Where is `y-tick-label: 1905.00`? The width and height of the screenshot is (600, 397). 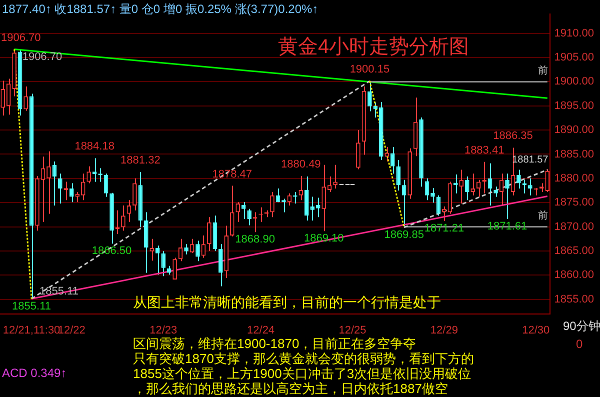
y-tick-label: 1905.00 is located at coordinates (574, 58).